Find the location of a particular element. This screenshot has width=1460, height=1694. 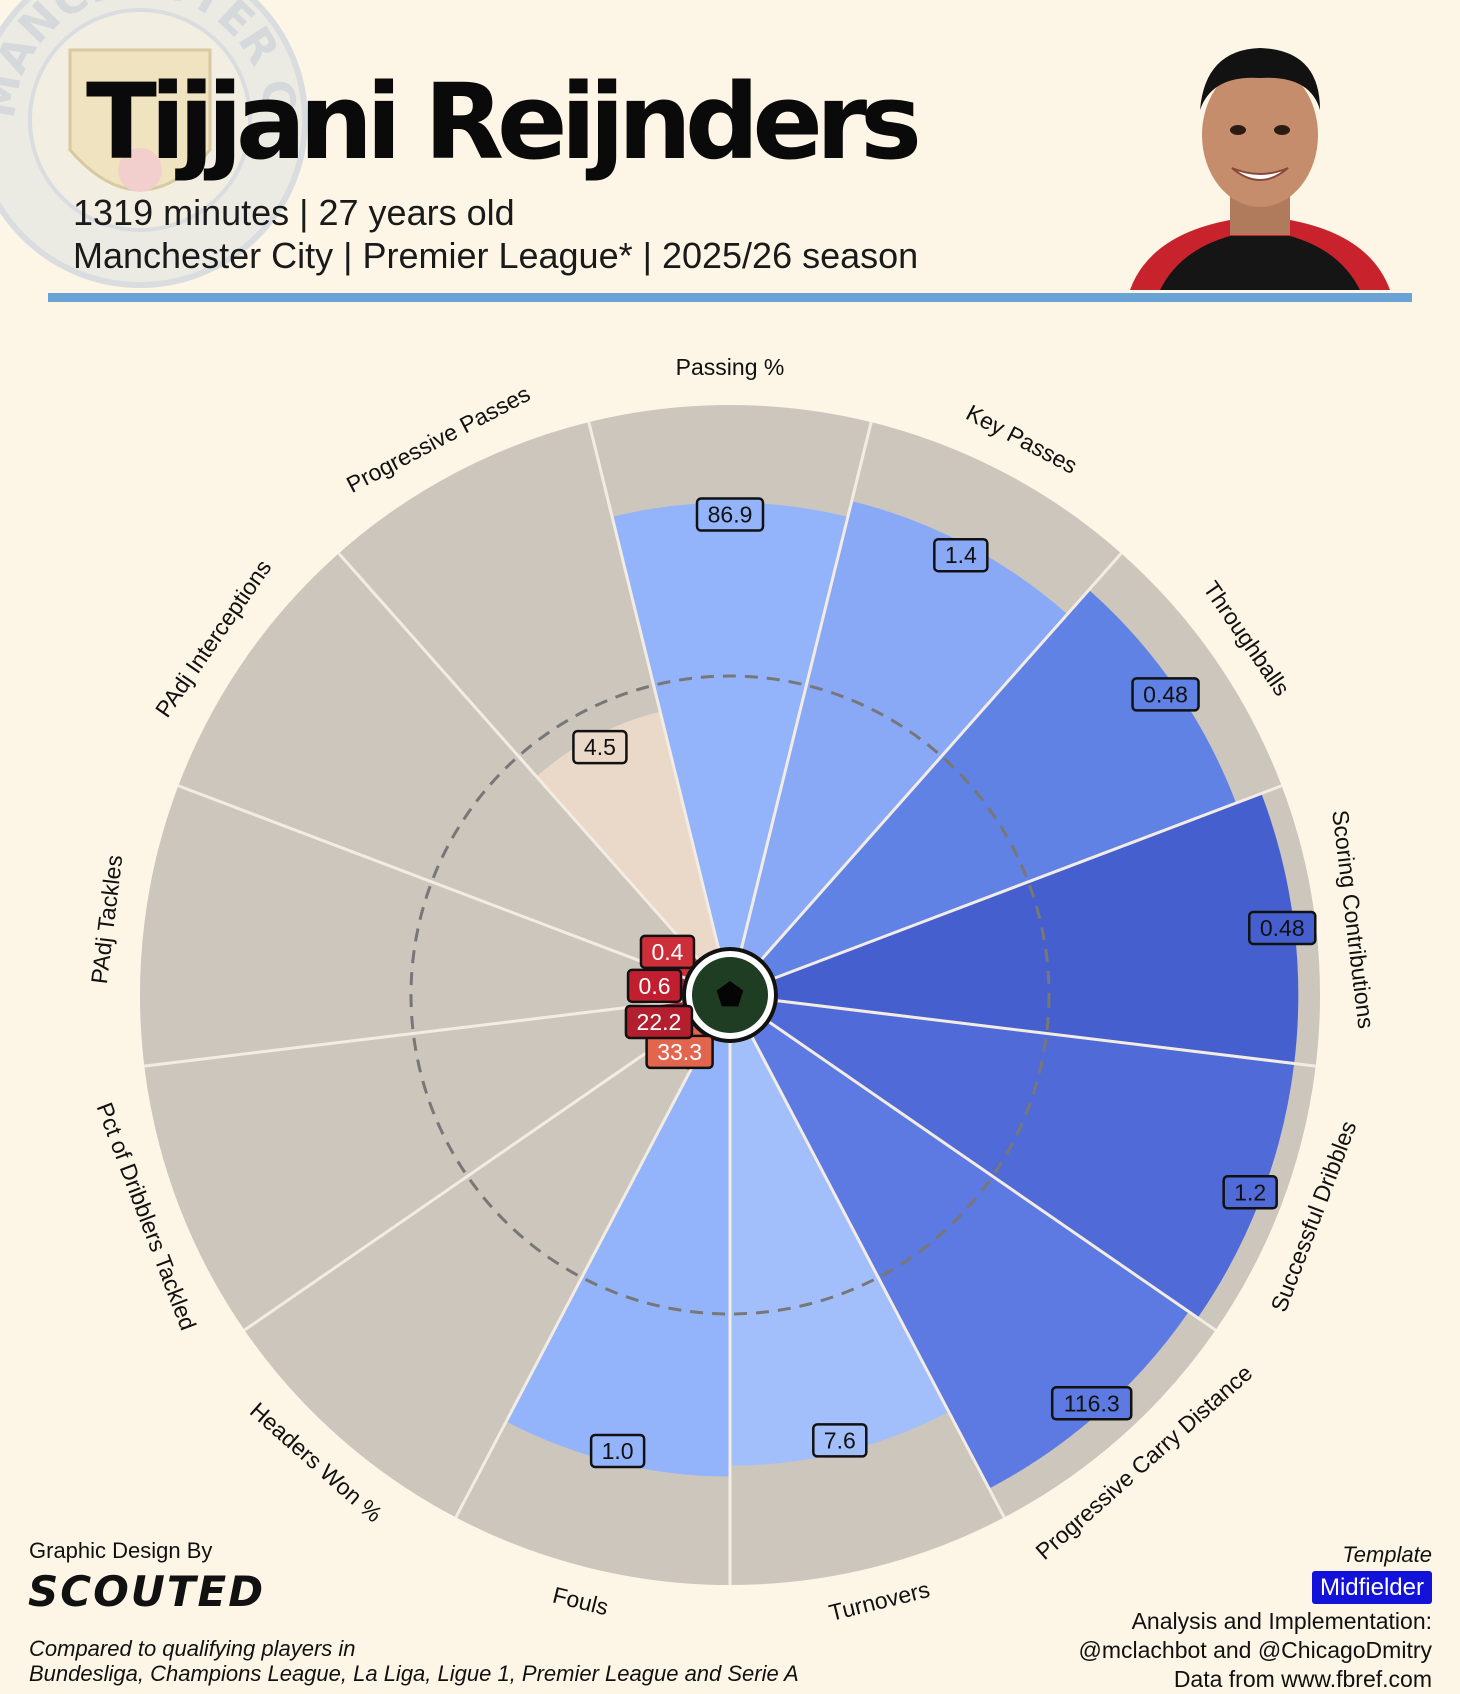

scouted-logo: SCOUTED is located at coordinates (147, 1591).